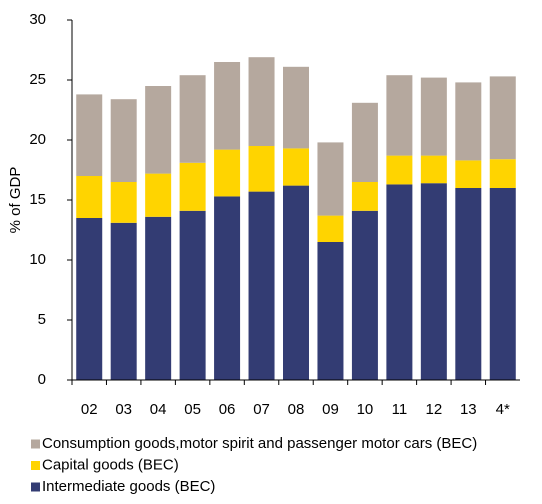  What do you see at coordinates (15, 200) in the screenshot?
I see `y-axis-label: % of GDP` at bounding box center [15, 200].